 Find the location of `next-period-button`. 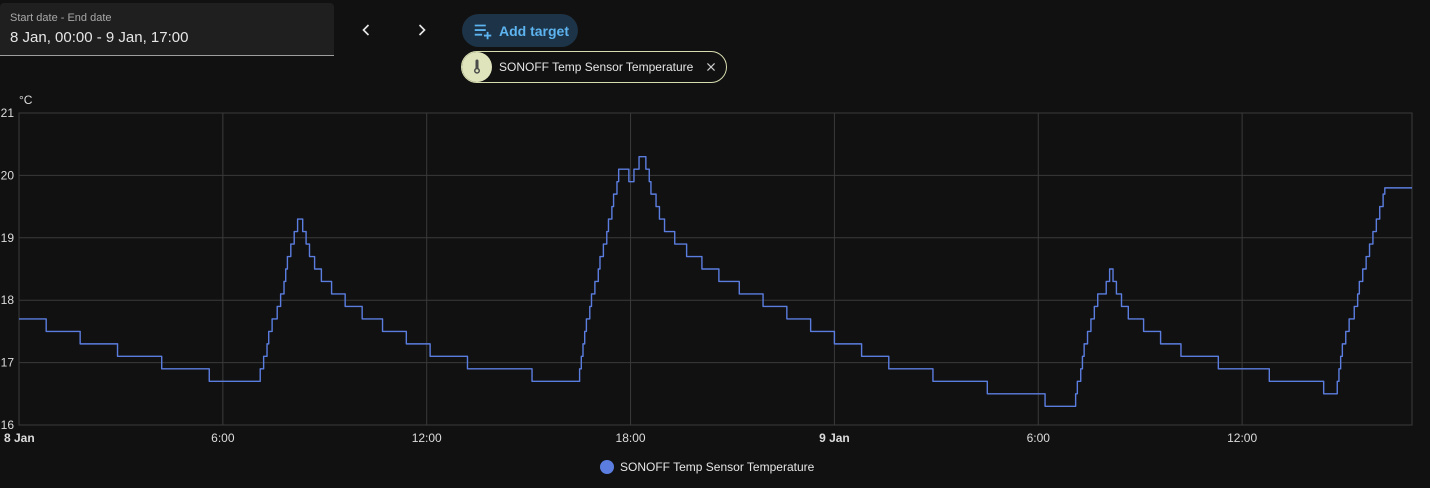

next-period-button is located at coordinates (422, 30).